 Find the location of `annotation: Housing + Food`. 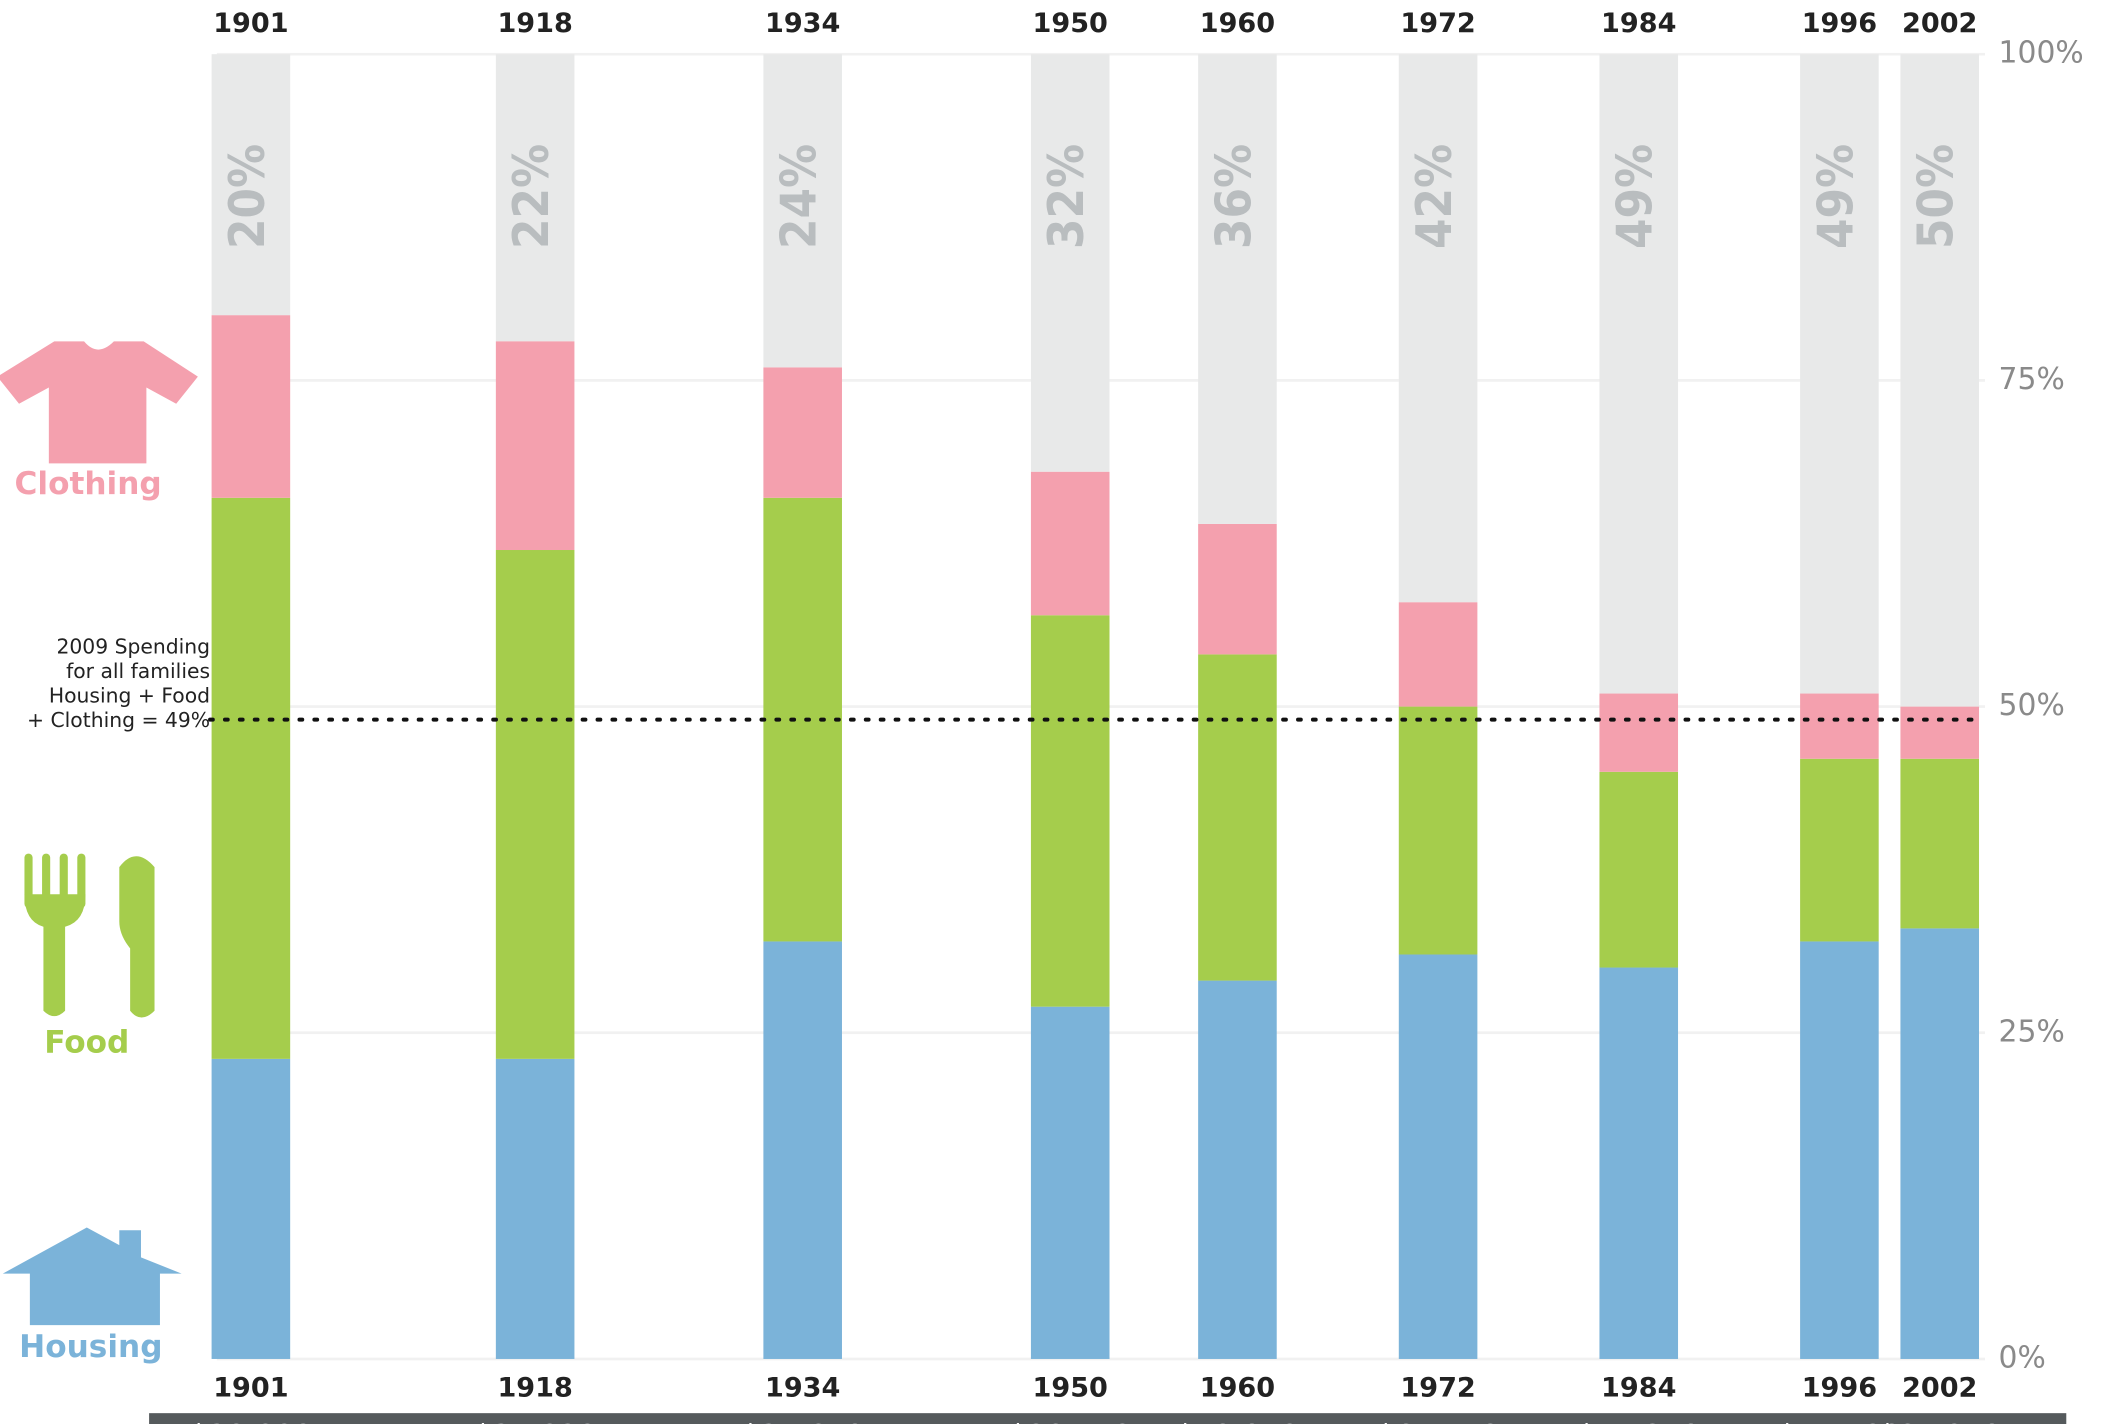

annotation: Housing + Food is located at coordinates (129, 695).